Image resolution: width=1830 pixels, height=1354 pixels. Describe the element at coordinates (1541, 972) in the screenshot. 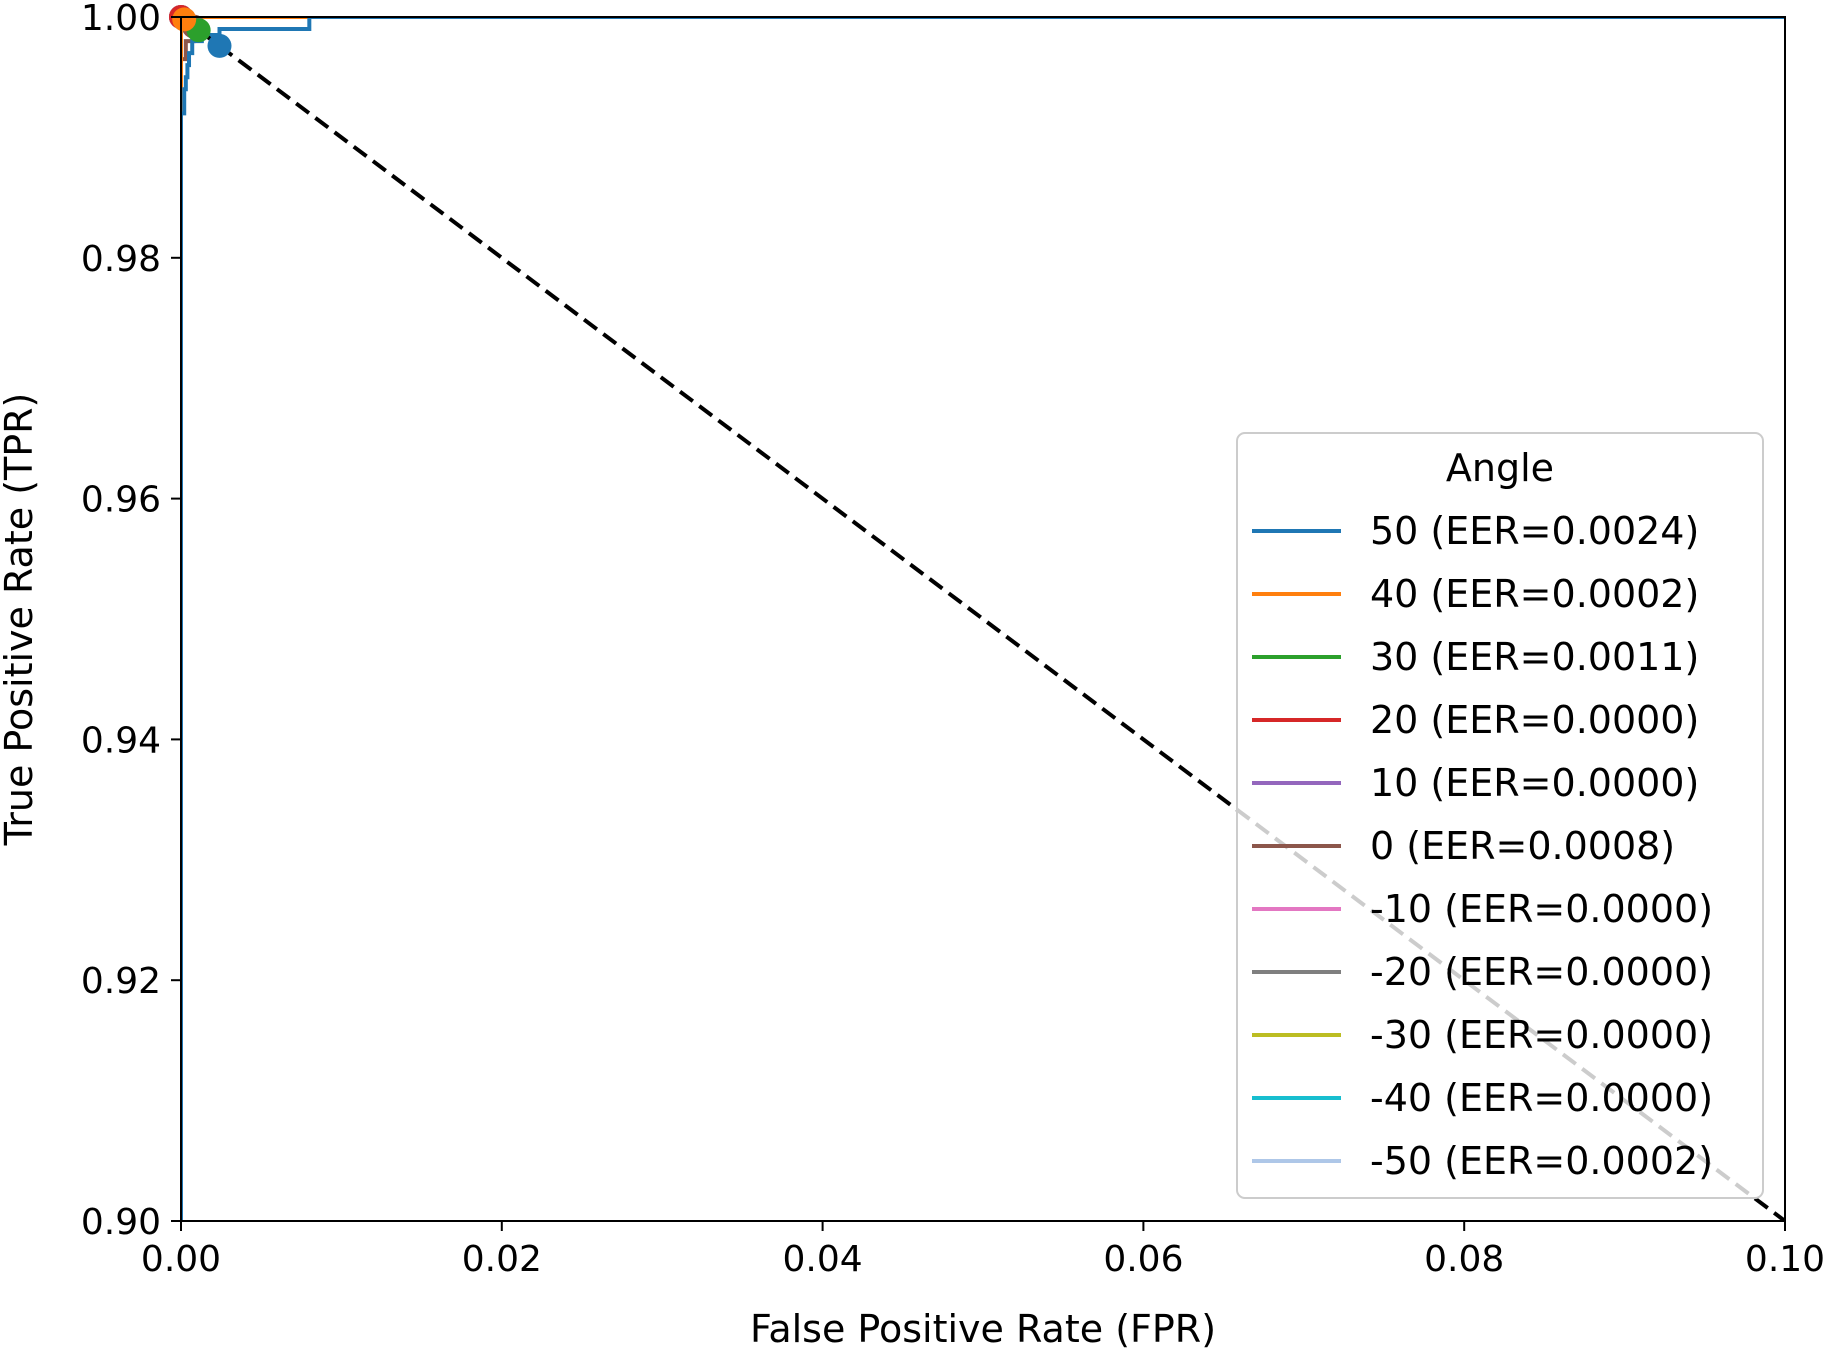

I see `legend-entry-label: -20 (EER=0.0000)` at that location.